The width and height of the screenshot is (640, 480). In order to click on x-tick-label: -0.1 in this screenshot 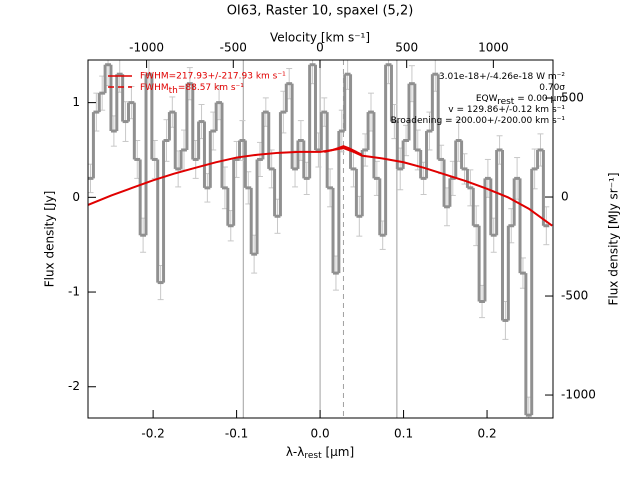, I will do `click(236, 434)`.